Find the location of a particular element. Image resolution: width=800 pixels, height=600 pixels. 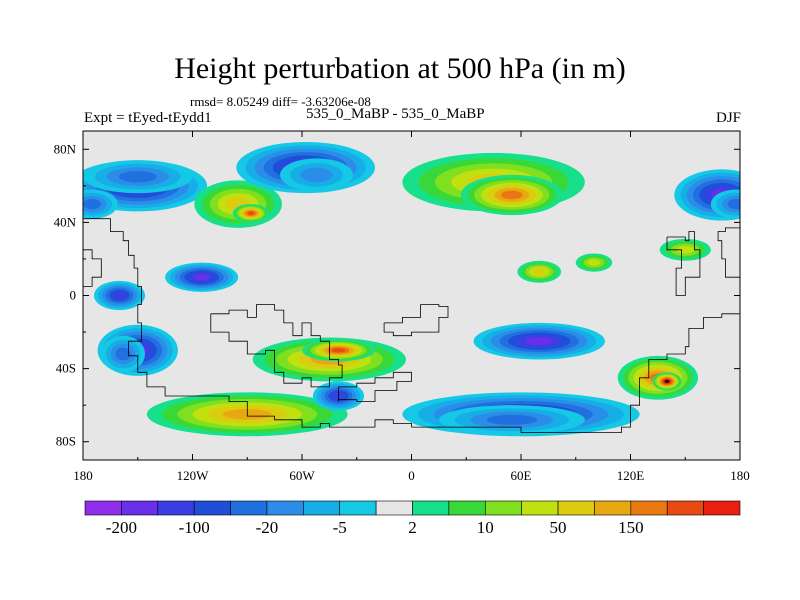

y-tick-label-4: 80S is located at coordinates (66, 441).